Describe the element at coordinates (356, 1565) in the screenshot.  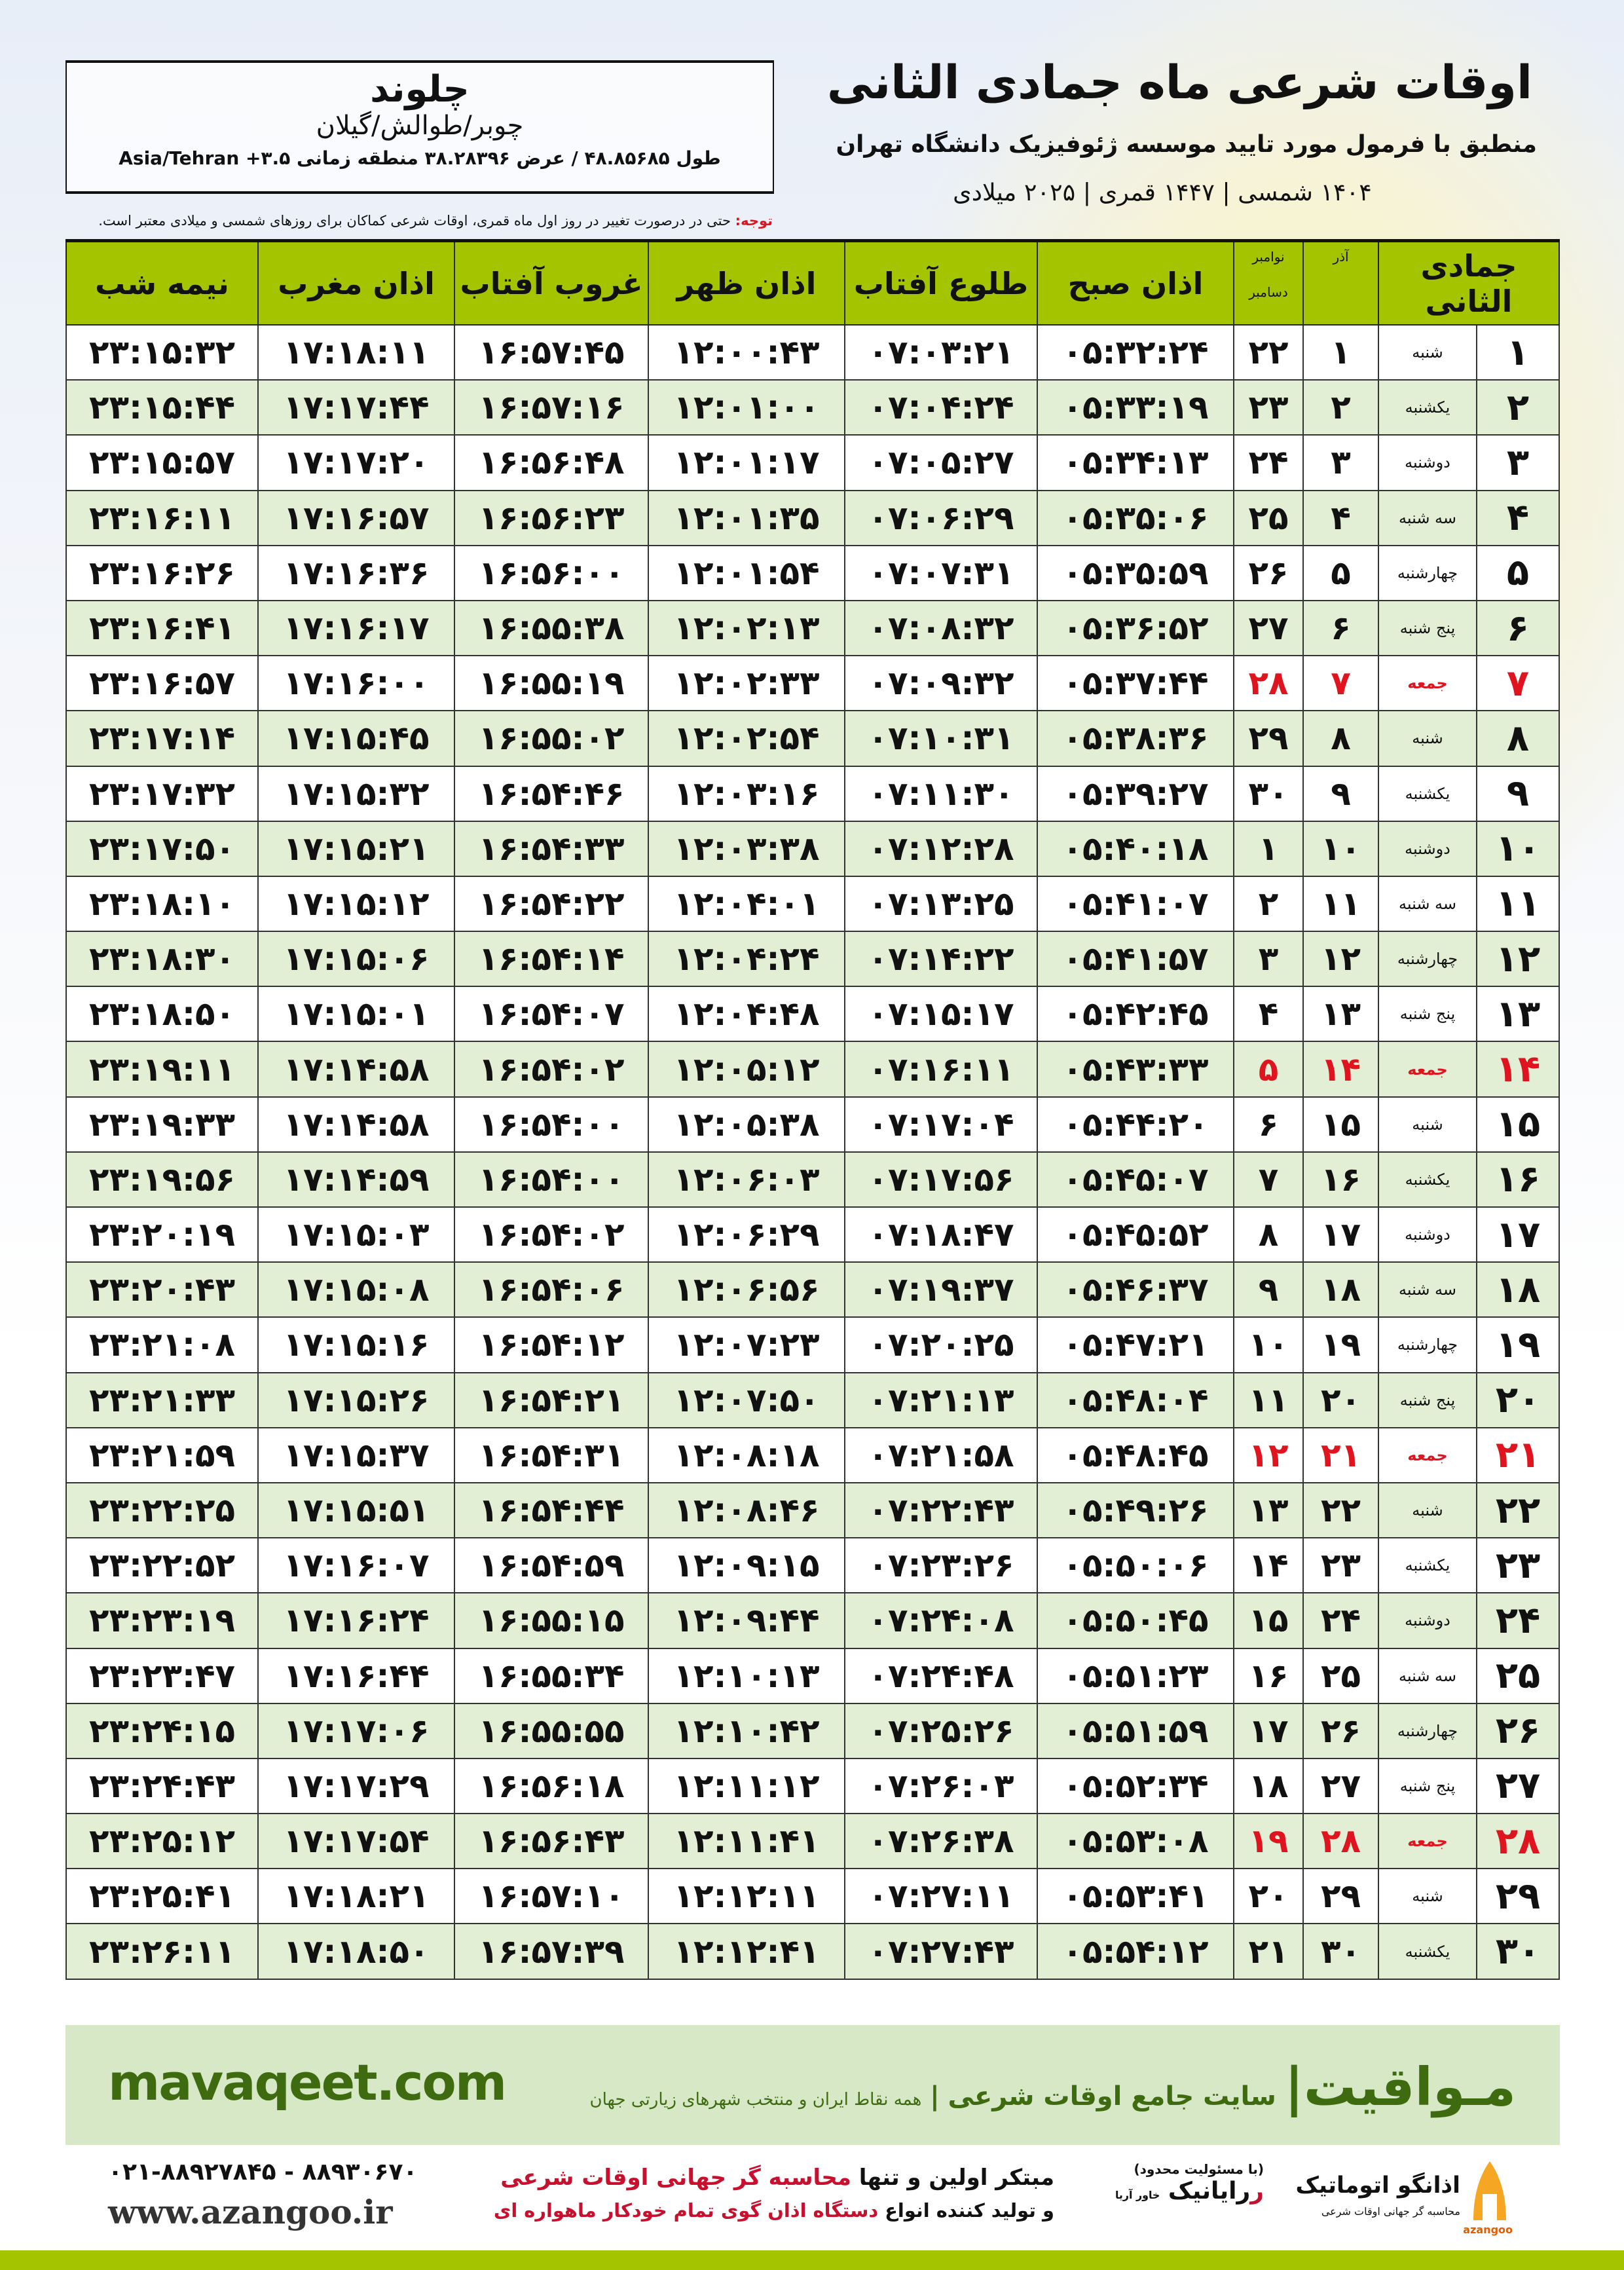
I see `cell-maghreb: ۱۷:۱۶:۰۷` at that location.